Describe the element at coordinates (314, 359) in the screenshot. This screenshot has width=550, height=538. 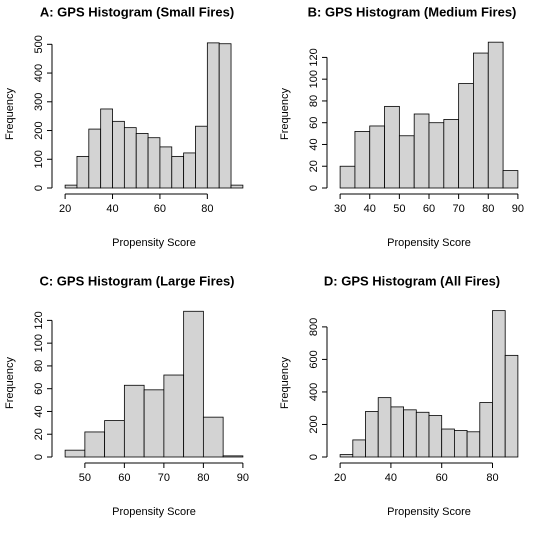
I see `y-tick-label: 600` at that location.